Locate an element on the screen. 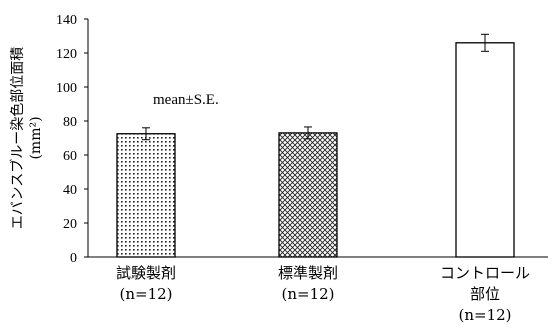  y-tick-label: 0 is located at coordinates (73, 258).